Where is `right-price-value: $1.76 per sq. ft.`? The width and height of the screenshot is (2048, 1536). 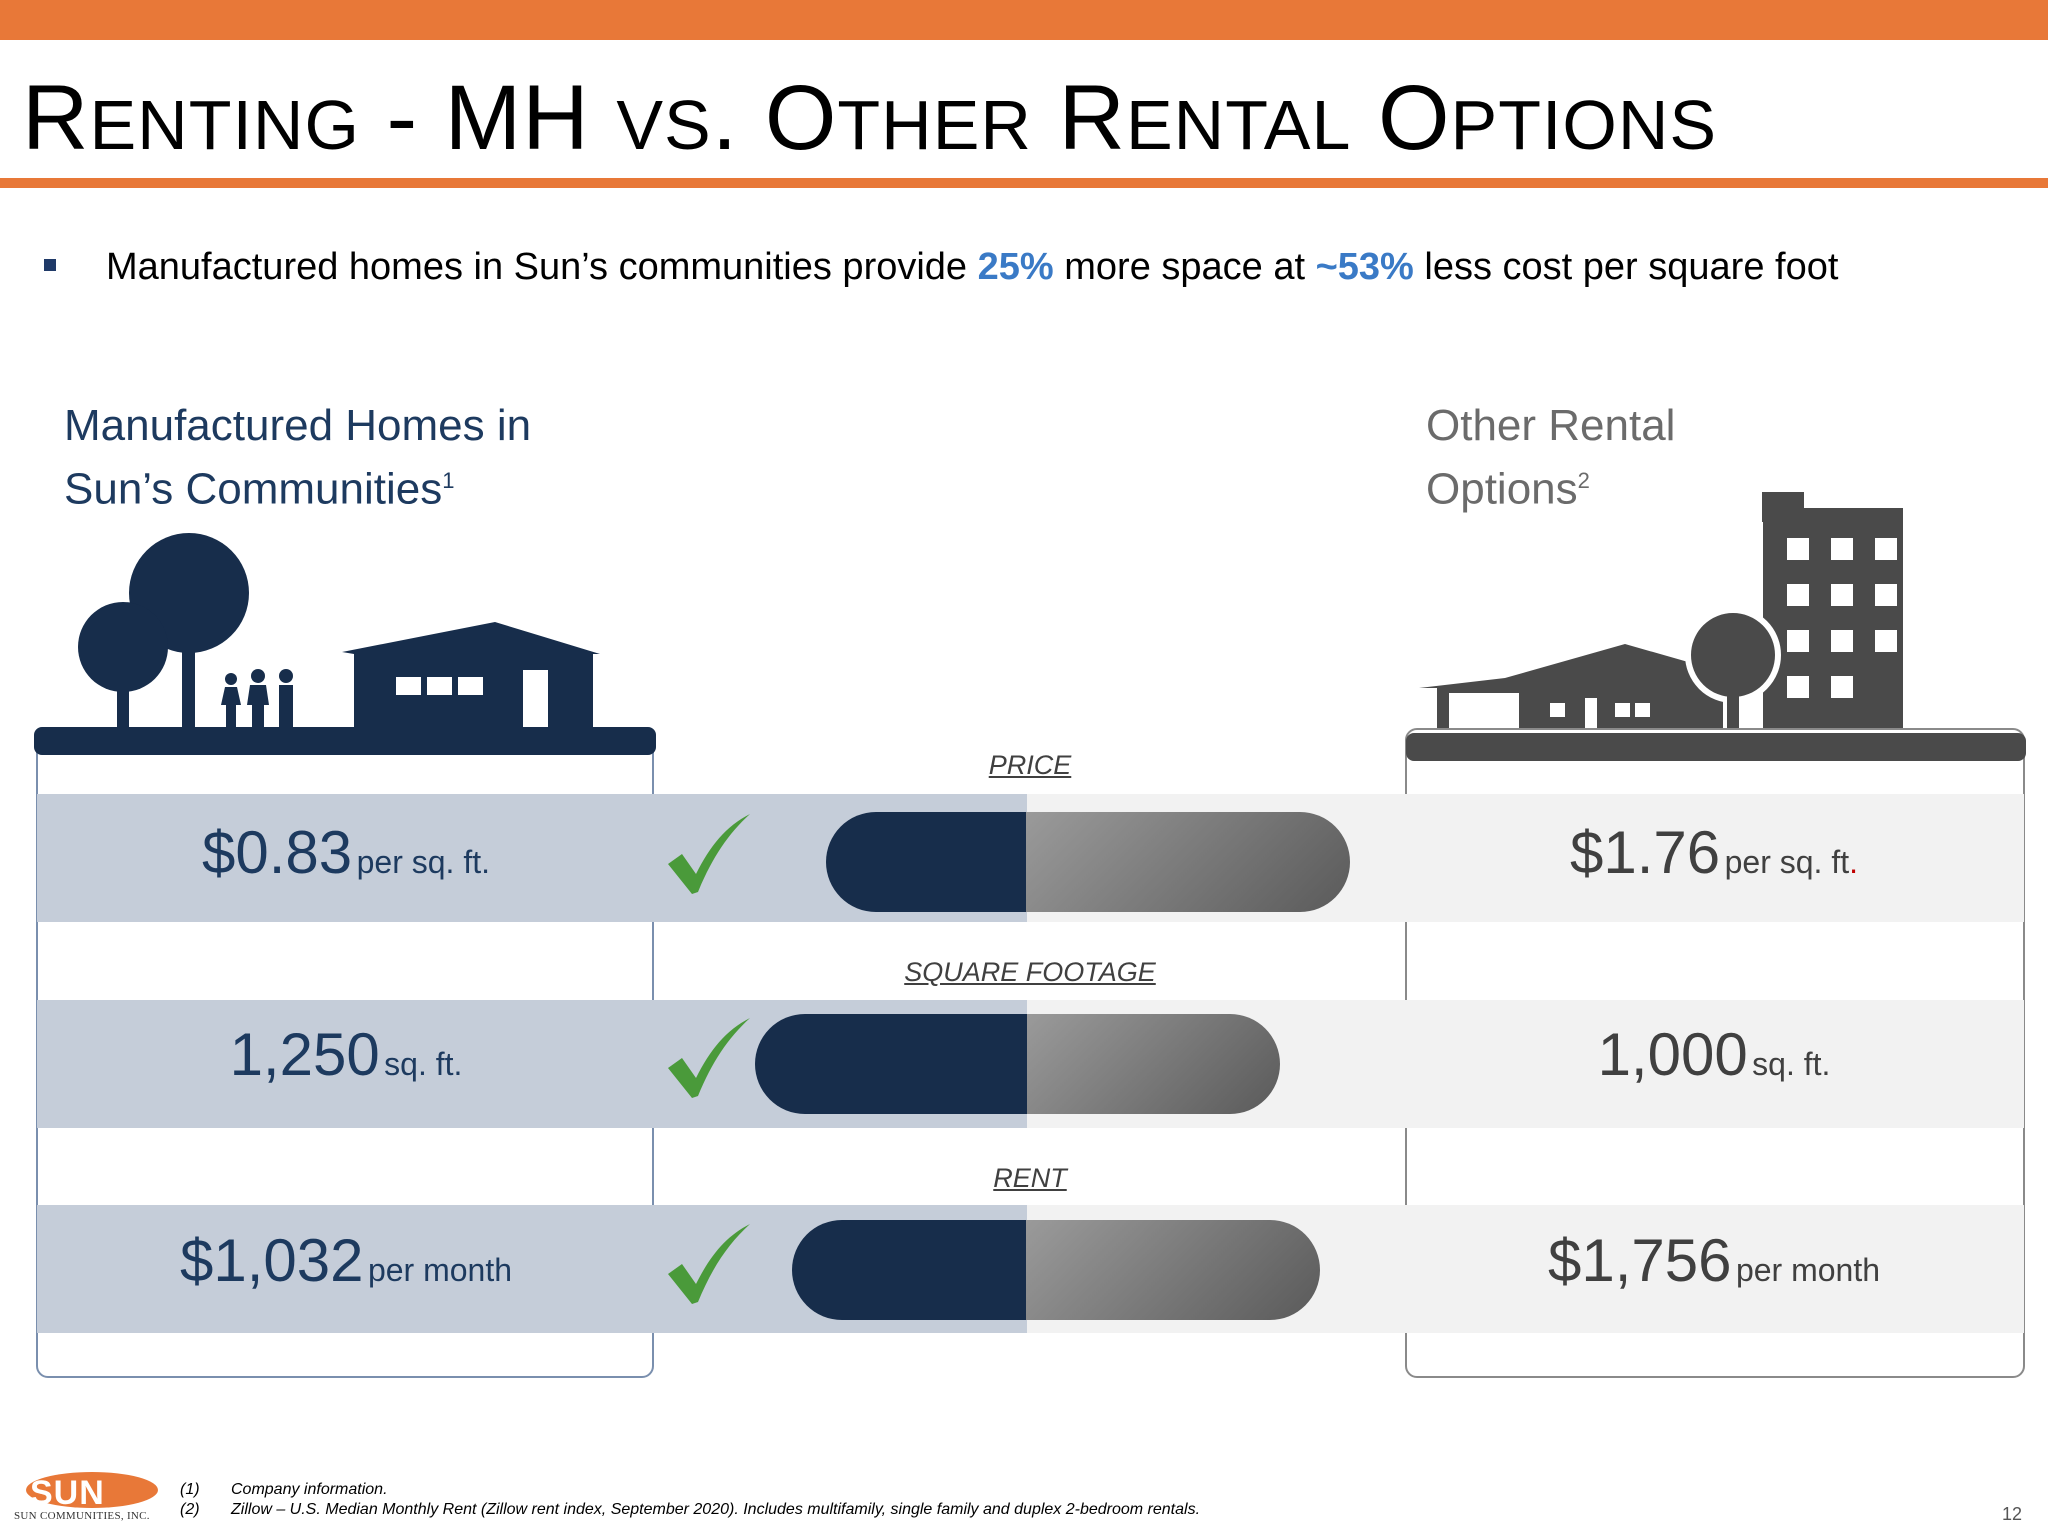 right-price-value: $1.76 per sq. ft. is located at coordinates (1714, 852).